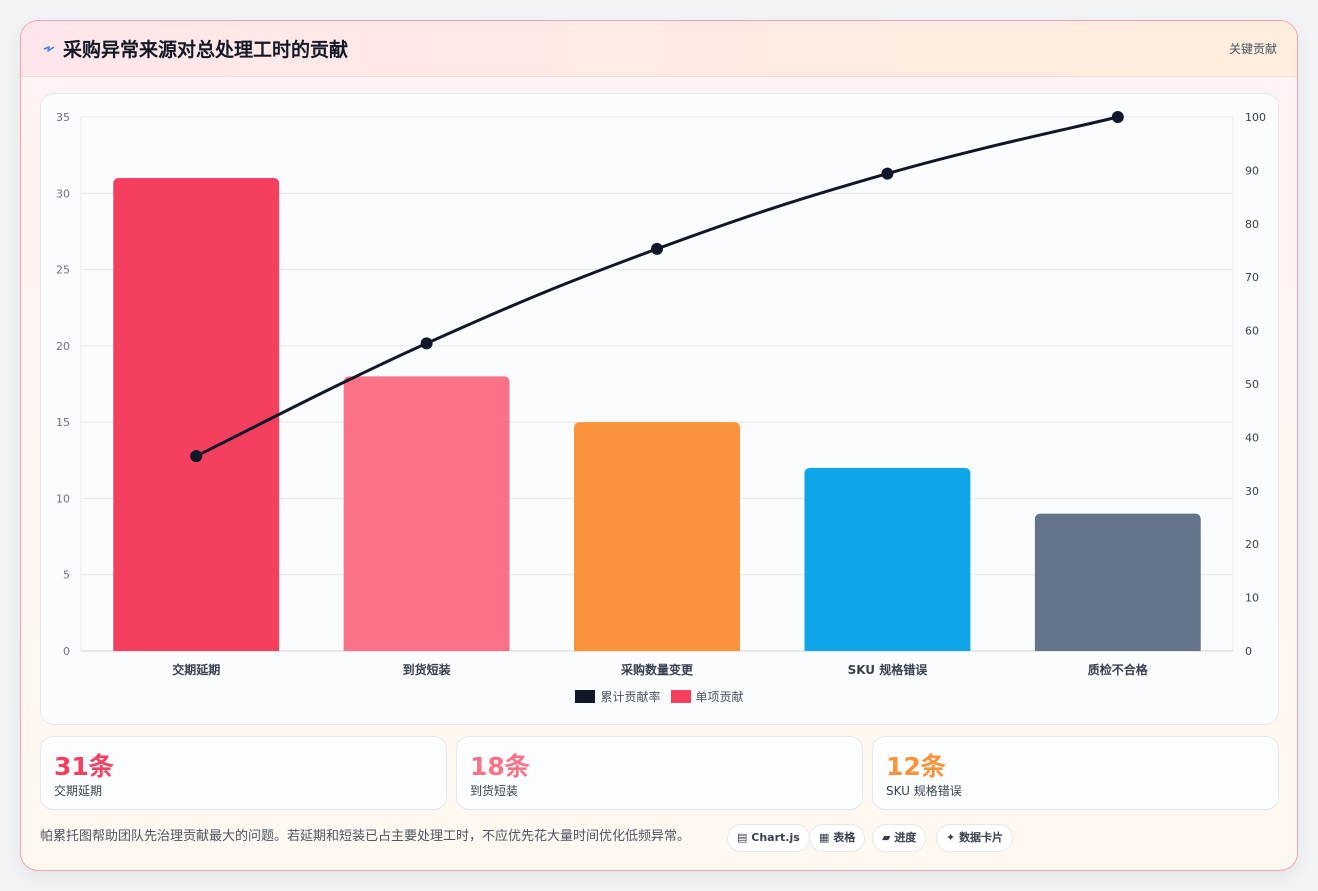 This screenshot has width=1318, height=891. I want to click on y-tick-label: 15, so click(63, 422).